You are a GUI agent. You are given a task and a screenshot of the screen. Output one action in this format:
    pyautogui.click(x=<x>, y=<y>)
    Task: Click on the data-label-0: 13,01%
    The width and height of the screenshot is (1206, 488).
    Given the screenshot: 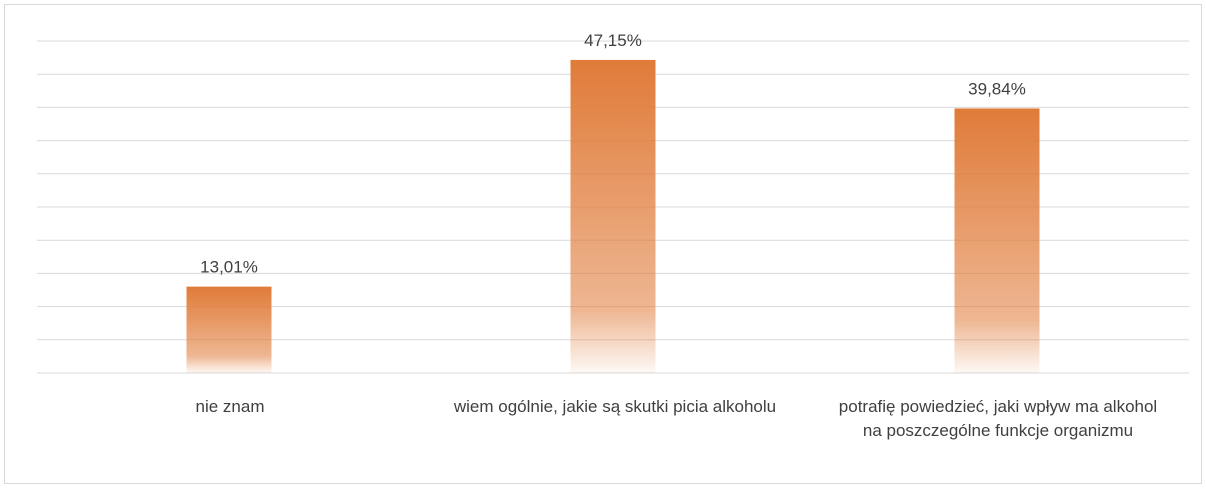 What is the action you would take?
    pyautogui.click(x=229, y=267)
    